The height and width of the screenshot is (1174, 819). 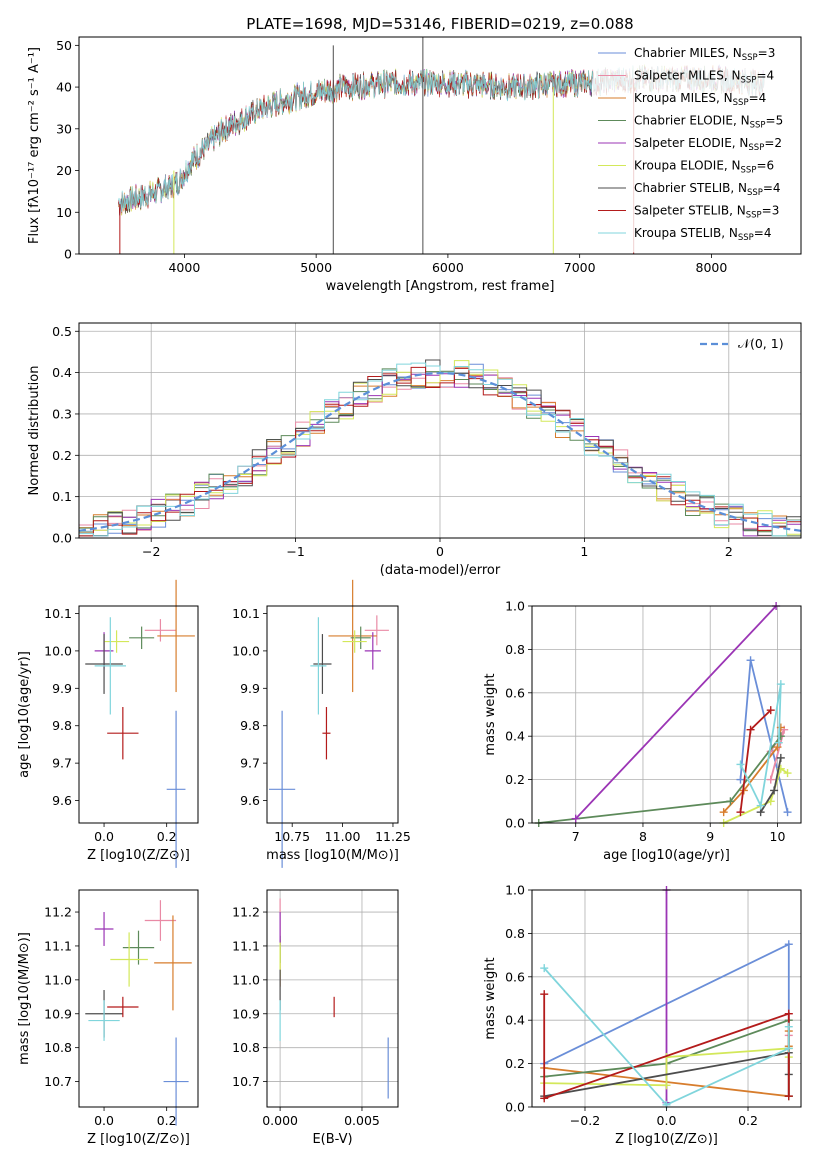 I want to click on x-tick-label: 6000, so click(x=448, y=267).